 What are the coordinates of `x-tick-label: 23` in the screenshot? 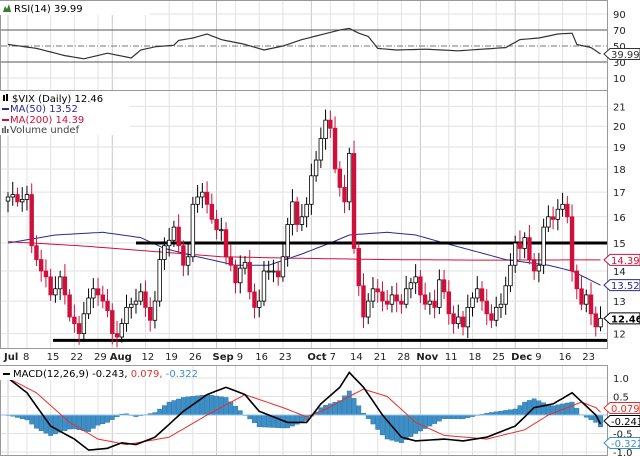 It's located at (285, 357).